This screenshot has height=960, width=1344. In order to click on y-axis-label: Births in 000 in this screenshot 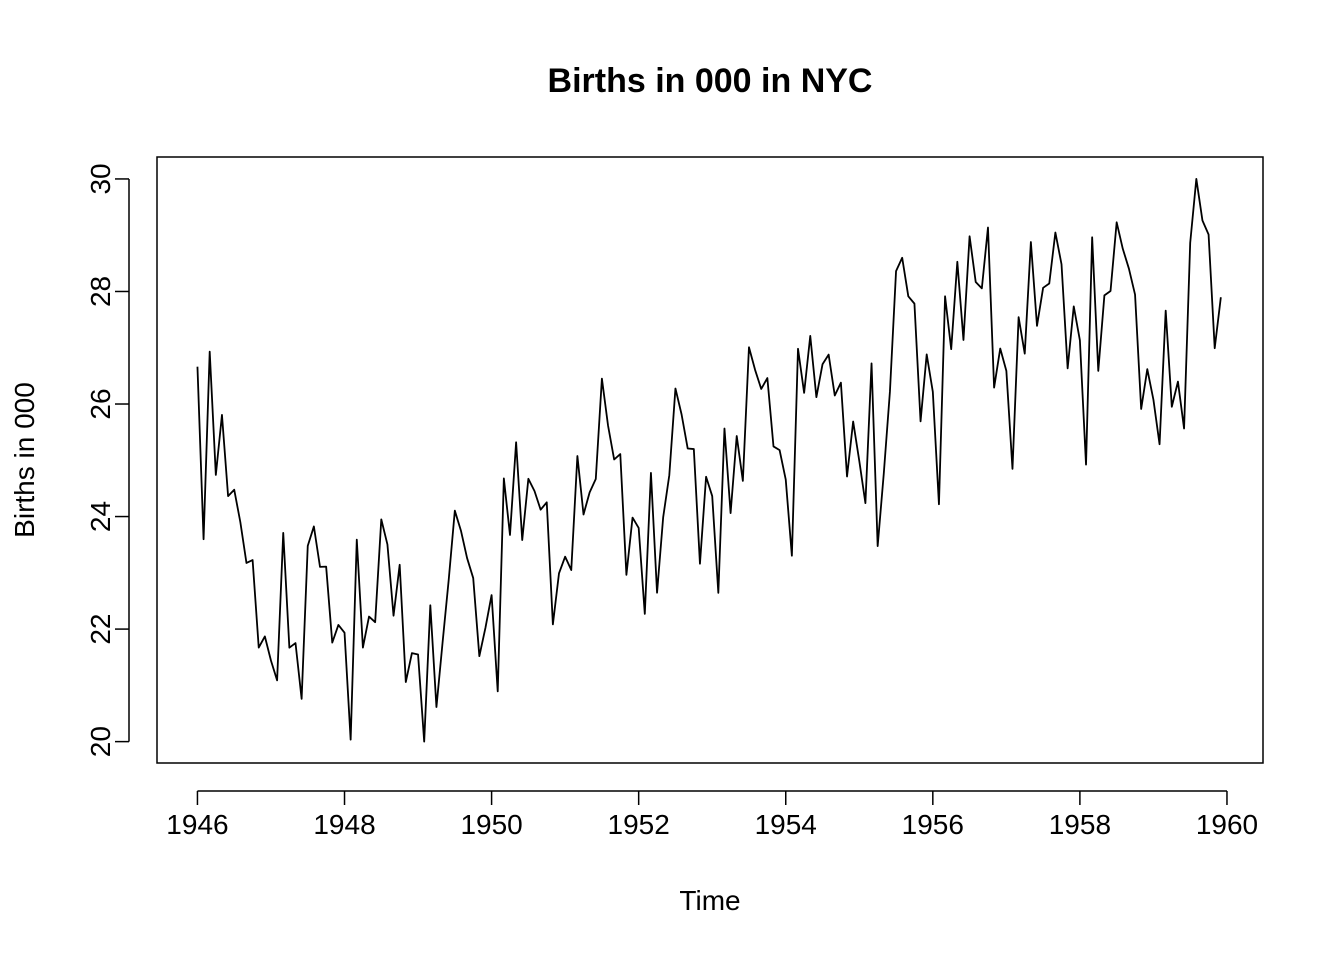, I will do `click(24, 460)`.